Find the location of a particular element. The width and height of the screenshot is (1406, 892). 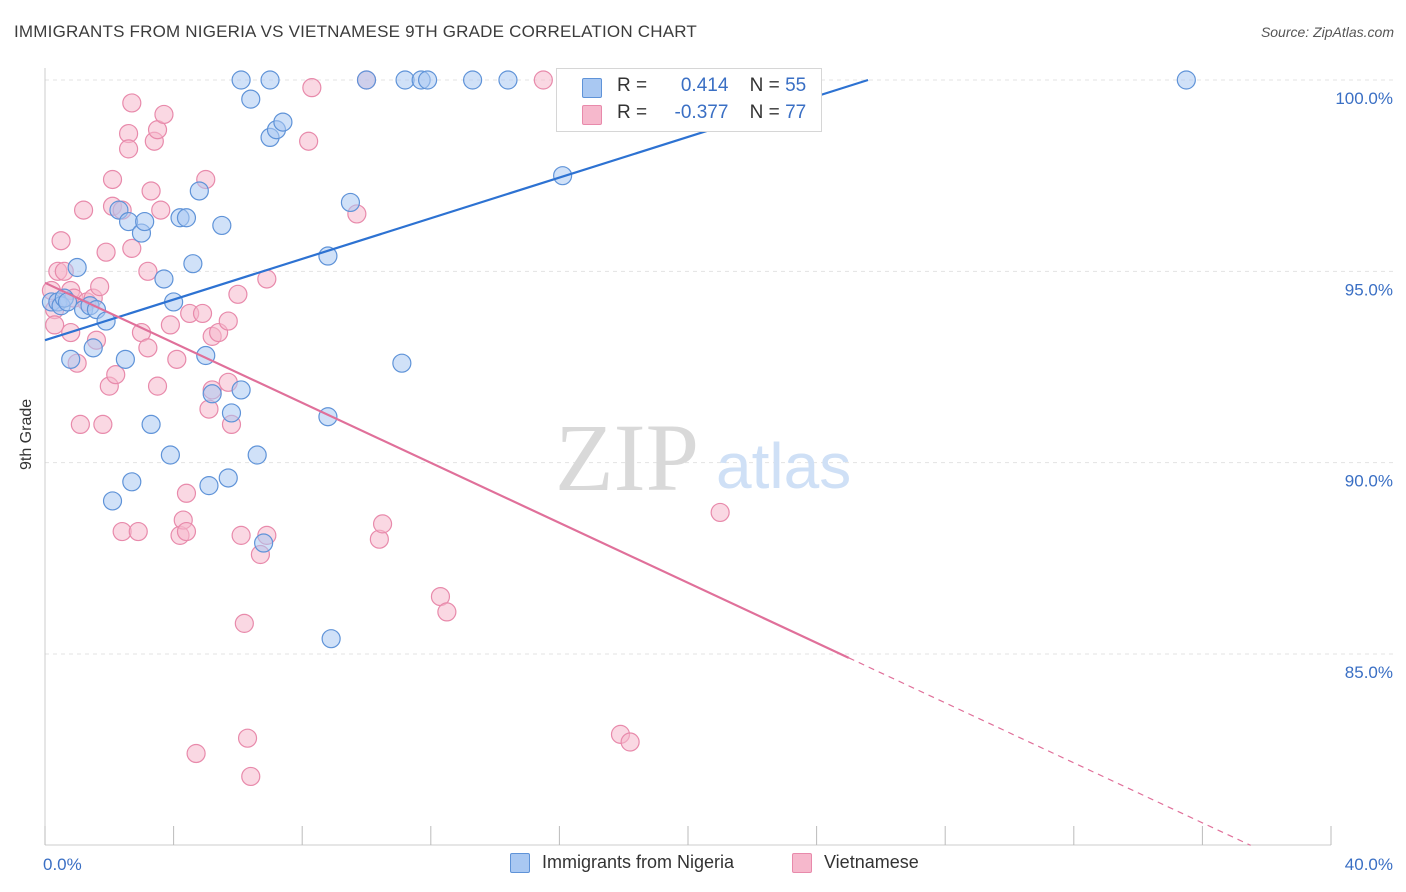

legend-item-nigeria: Immigrants from Nigeria is located at coordinates (622, 862).